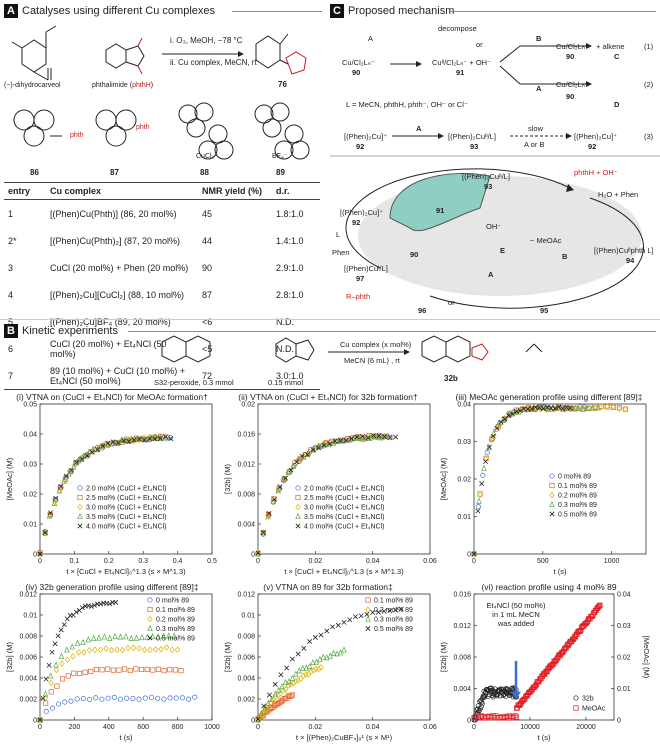 The height and width of the screenshot is (749, 660). I want to click on legend-label: 0.3 mol% 89, so click(393, 620).